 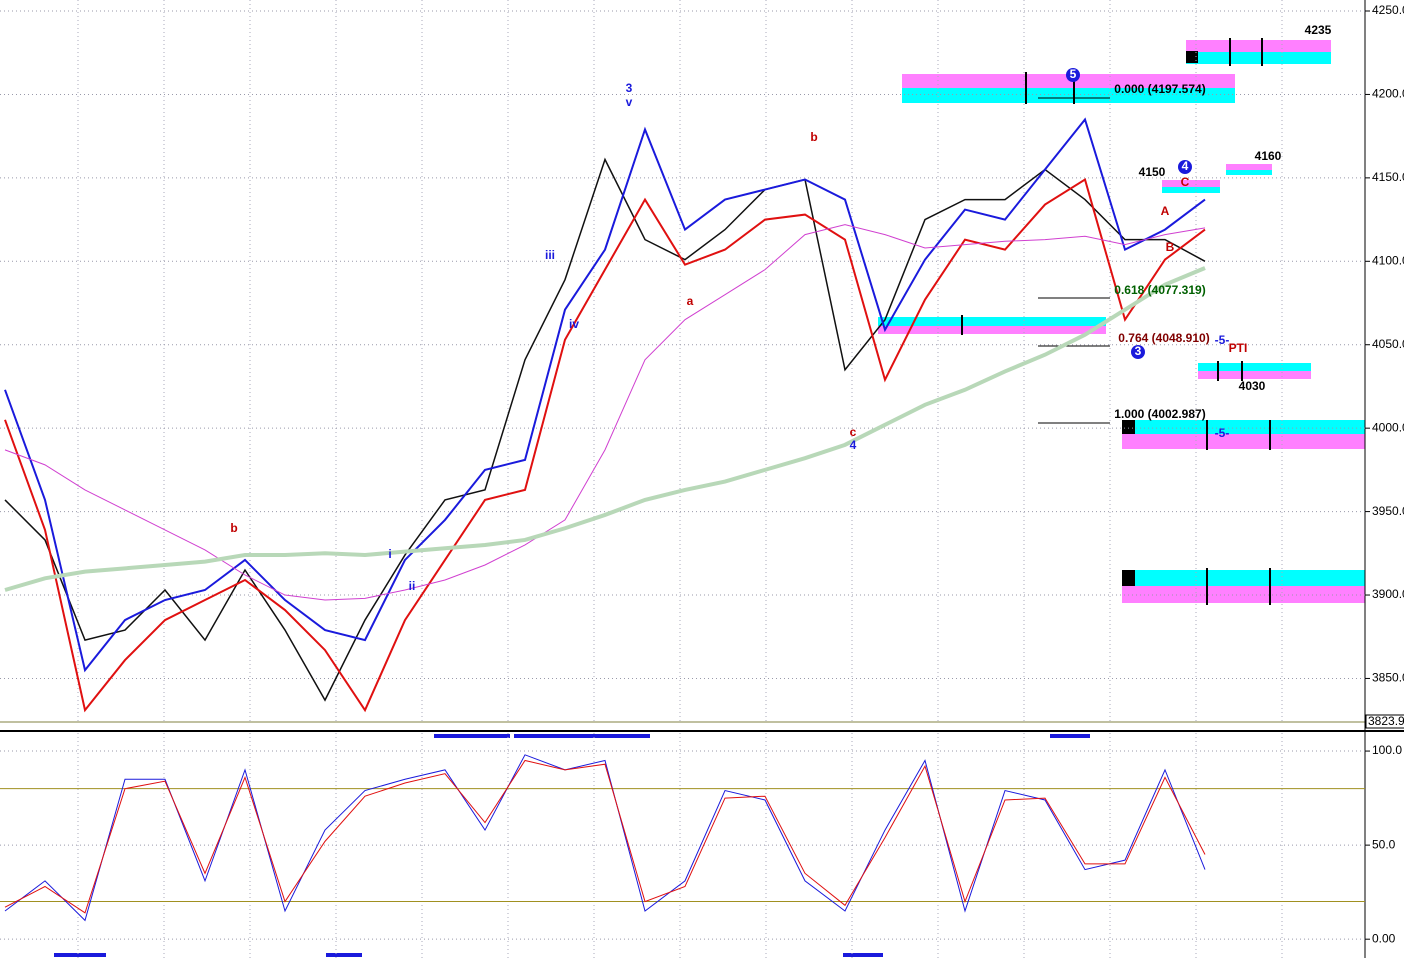 I want to click on annotation: A, so click(x=1165, y=211).